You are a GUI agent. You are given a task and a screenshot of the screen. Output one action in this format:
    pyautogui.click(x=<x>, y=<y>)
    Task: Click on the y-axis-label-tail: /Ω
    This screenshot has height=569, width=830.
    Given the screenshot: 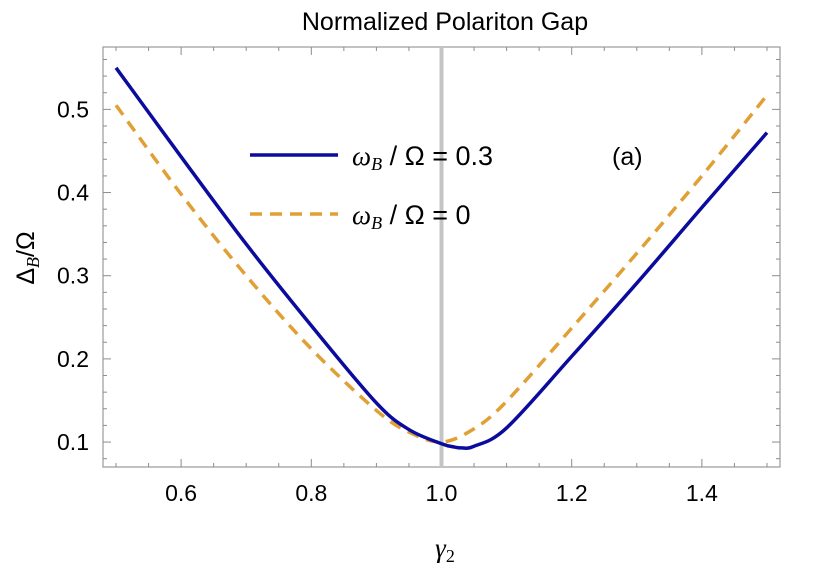 What is the action you would take?
    pyautogui.click(x=26, y=244)
    